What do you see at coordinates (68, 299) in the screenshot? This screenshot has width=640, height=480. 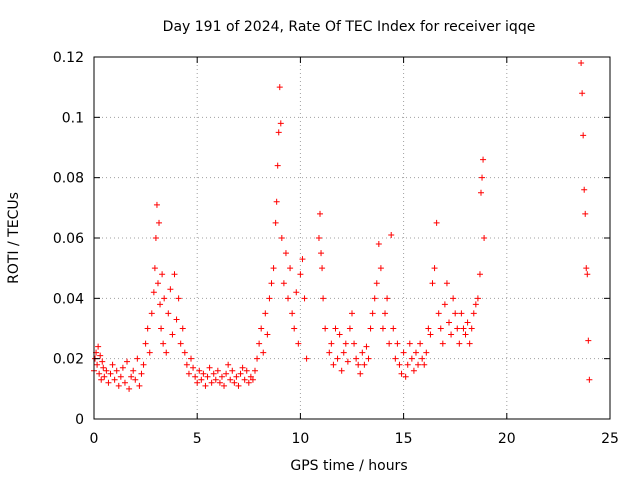 I see `y-tick-label: 0.04` at bounding box center [68, 299].